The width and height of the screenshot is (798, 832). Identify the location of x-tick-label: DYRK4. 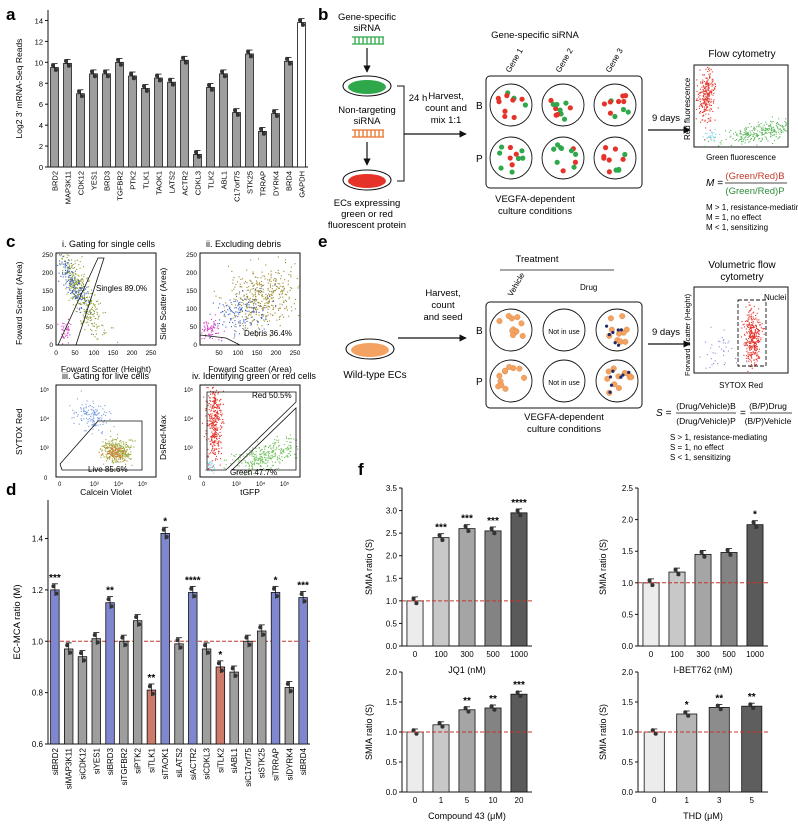
(276, 183).